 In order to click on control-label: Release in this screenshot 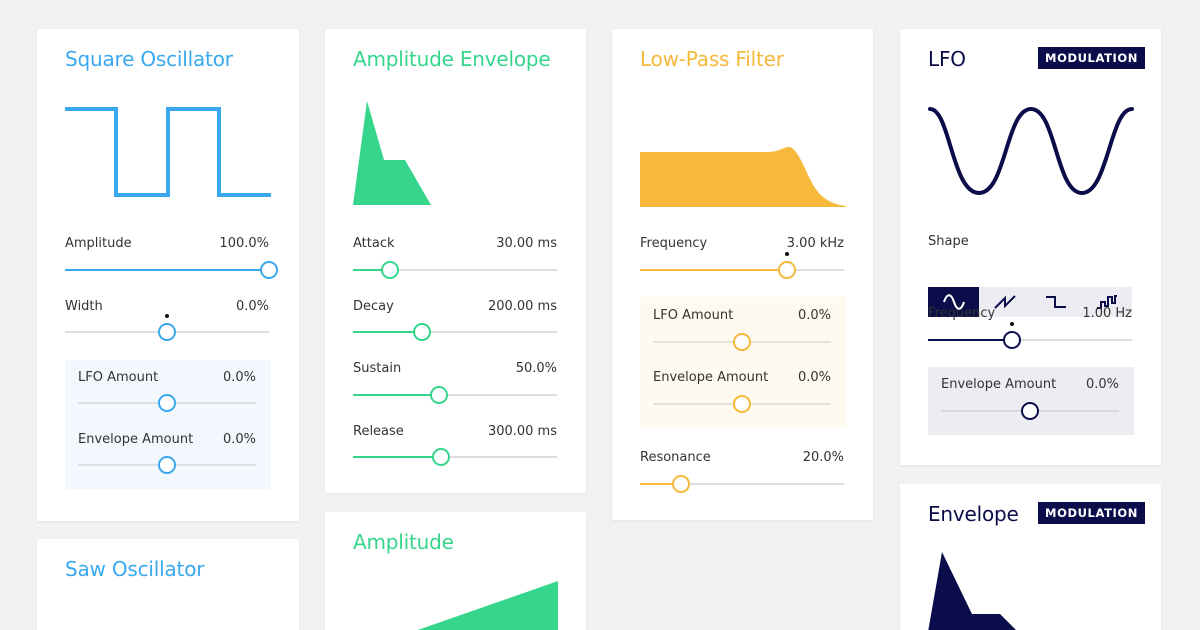, I will do `click(378, 431)`.